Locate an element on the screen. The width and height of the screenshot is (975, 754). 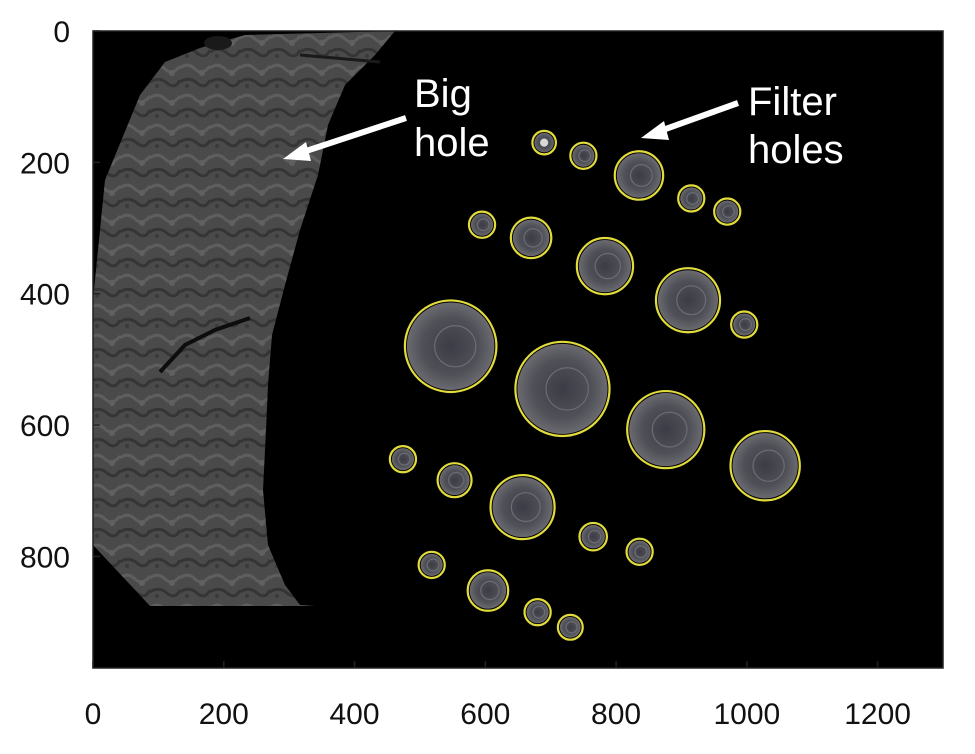
crack-mark is located at coordinates (204, 345).